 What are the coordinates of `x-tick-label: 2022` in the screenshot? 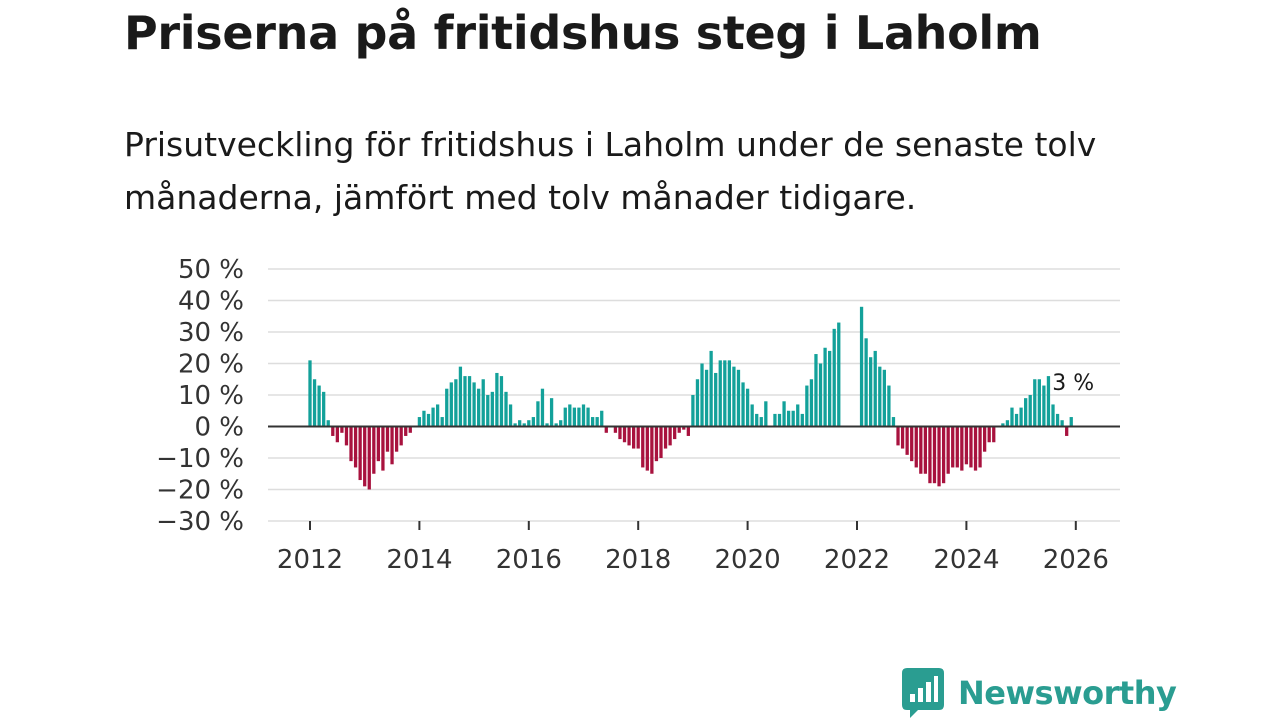 It's located at (857, 560).